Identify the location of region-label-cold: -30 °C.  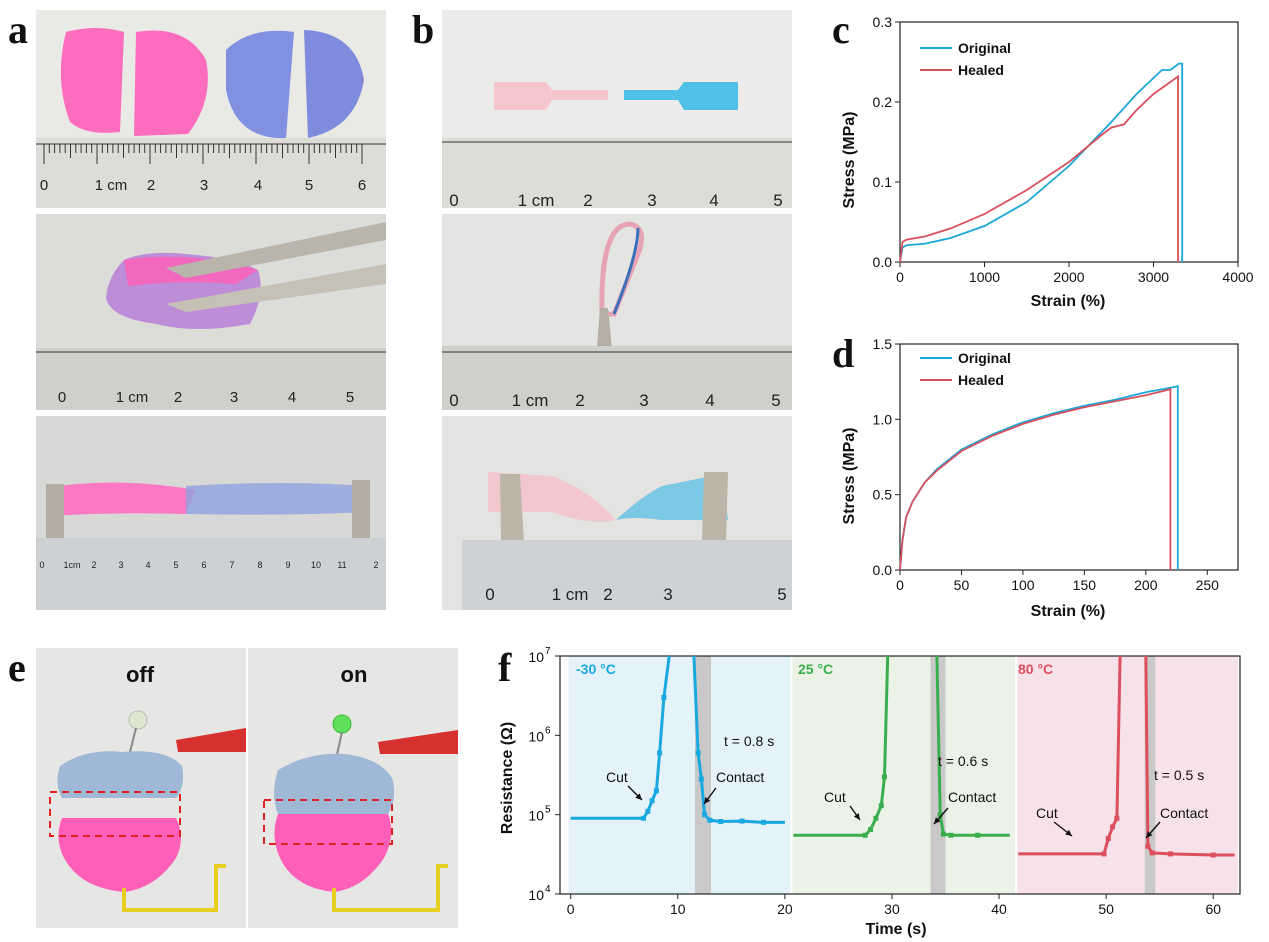
(596, 669).